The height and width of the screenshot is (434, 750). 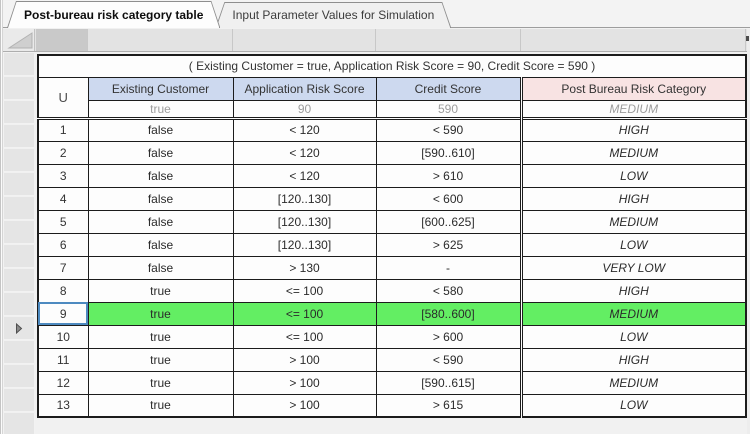 I want to click on tab-post-bureau-risk-category-table: Post-bureau risk category table, so click(x=113, y=14).